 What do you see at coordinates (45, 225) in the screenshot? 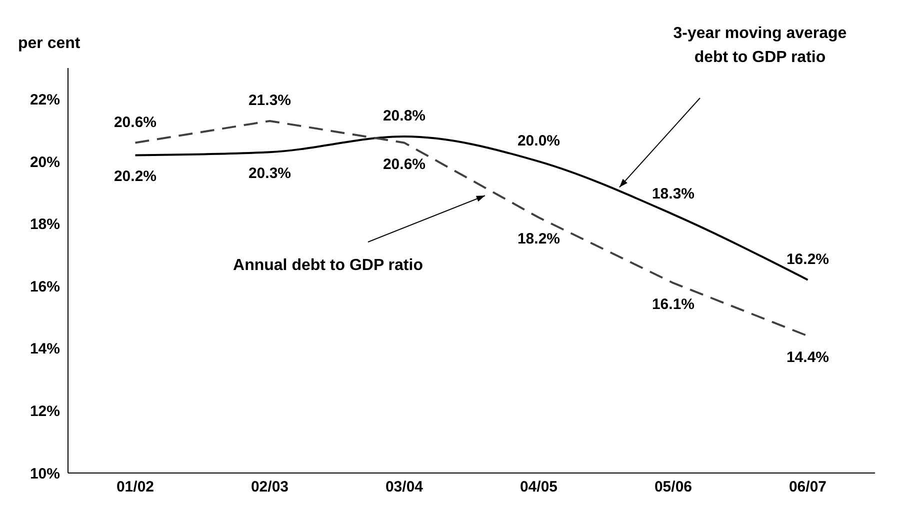
I see `y-tick-label: 18%` at bounding box center [45, 225].